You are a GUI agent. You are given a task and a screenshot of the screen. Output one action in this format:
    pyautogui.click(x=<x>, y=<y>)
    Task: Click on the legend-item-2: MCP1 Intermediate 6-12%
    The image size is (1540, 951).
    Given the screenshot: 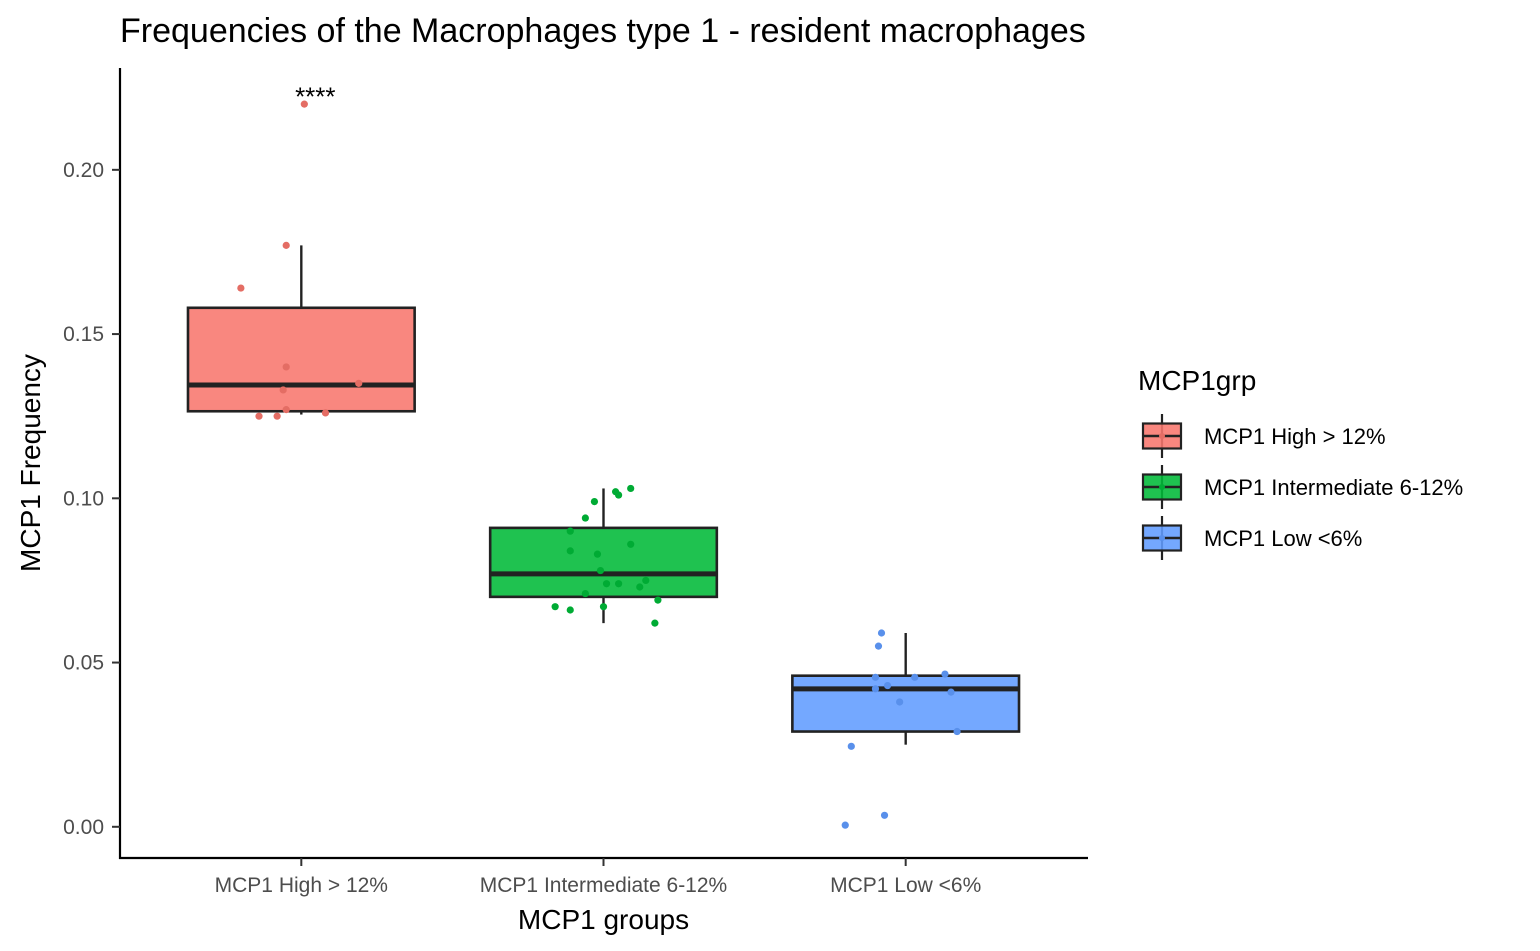 What is the action you would take?
    pyautogui.click(x=1302, y=487)
    